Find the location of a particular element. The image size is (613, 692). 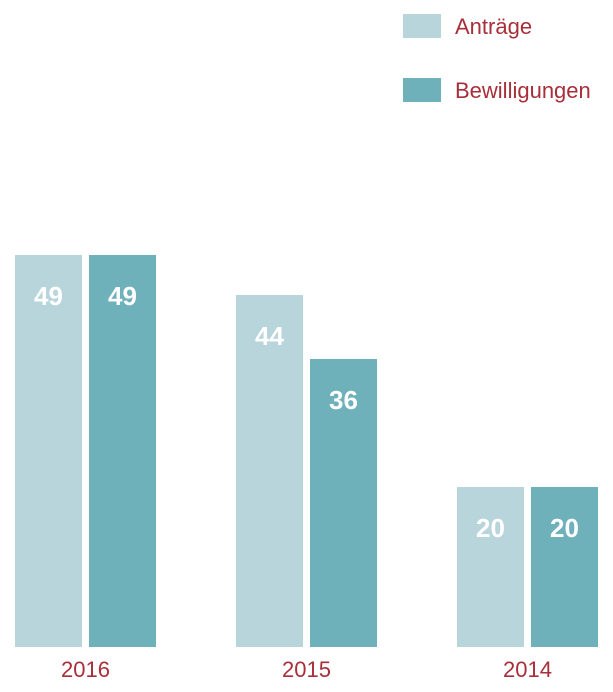

x-tick-label: 2015 is located at coordinates (306, 669).